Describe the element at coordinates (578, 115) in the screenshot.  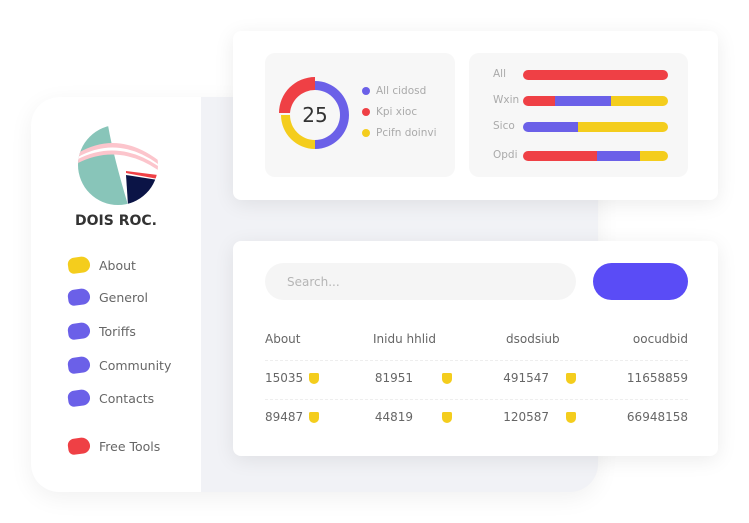
I see `bars-panel: All Wxin Sico Opdi` at that location.